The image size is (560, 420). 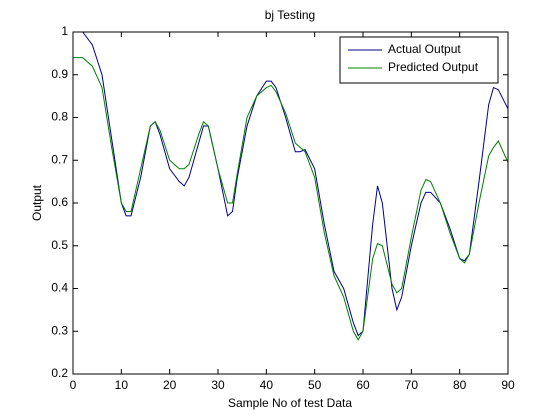 I want to click on y-tick-label: 0.8, so click(x=59, y=117).